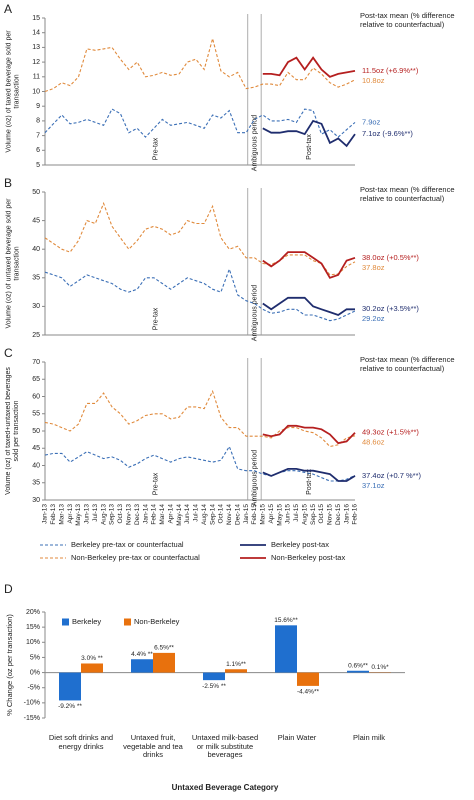 The height and width of the screenshot is (800, 474). Describe the element at coordinates (38, 165) in the screenshot. I see `y-tick-label: 5` at that location.